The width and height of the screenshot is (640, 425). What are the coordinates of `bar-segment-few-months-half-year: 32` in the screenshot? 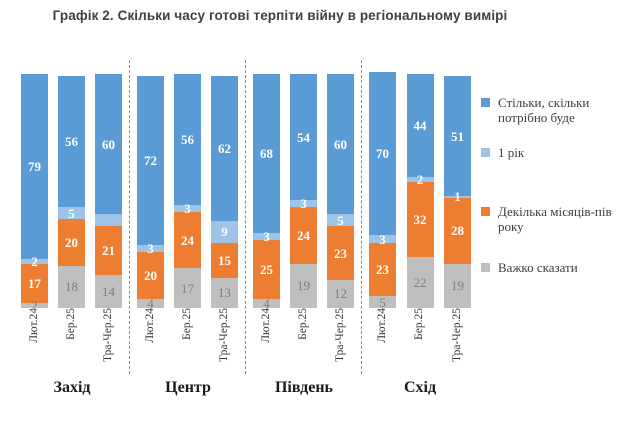 It's located at (420, 219).